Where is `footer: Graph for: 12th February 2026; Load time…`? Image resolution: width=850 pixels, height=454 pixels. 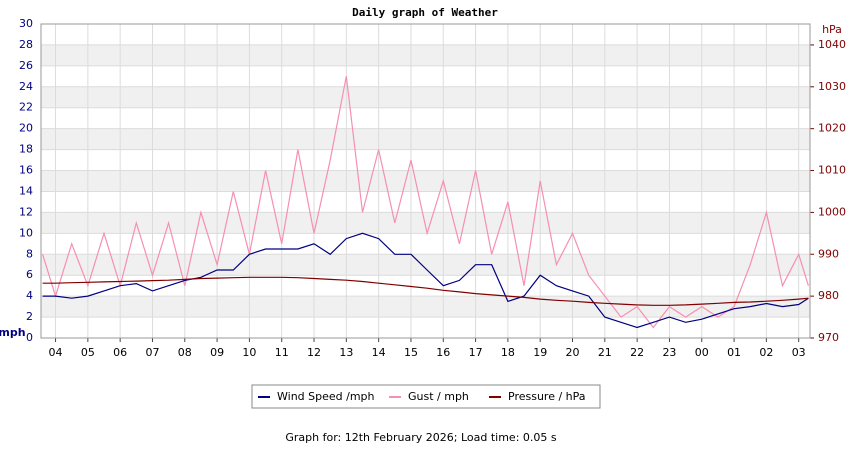 footer: Graph for: 12th February 2026; Load time… is located at coordinates (421, 437).